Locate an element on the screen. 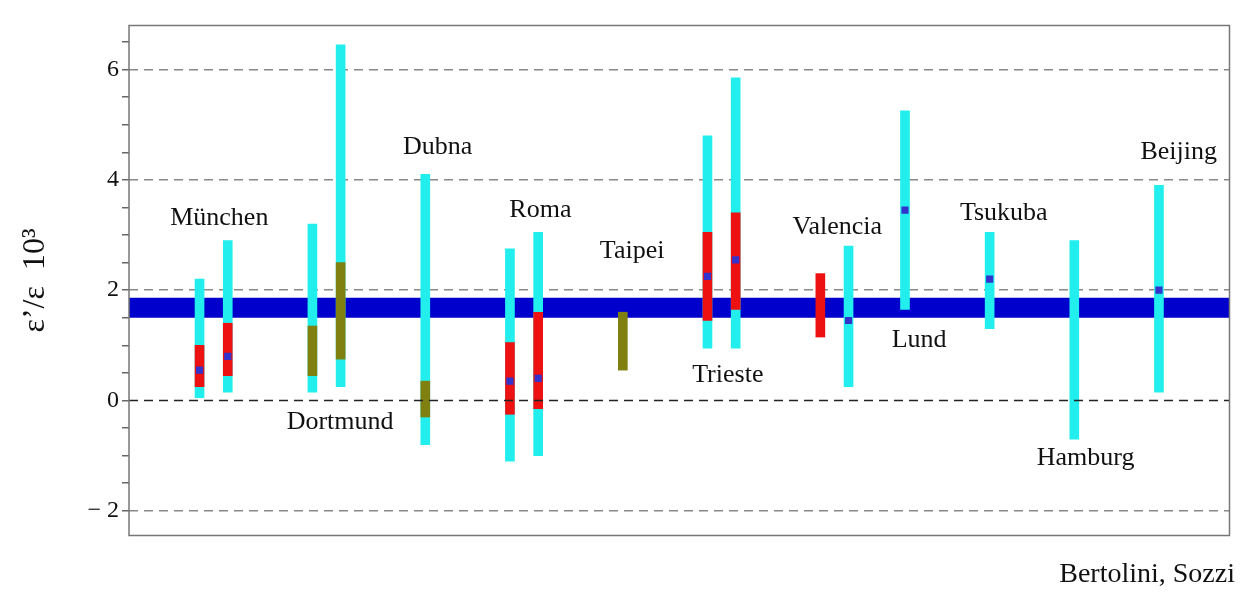  y-tick-label: 6 is located at coordinates (113, 67).